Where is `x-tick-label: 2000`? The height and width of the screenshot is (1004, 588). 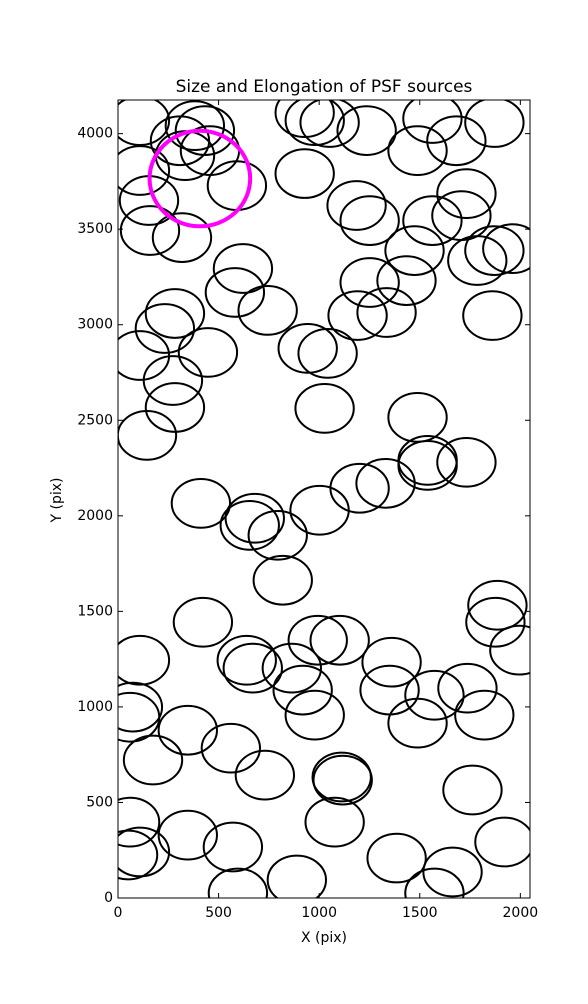
x-tick-label: 2000 is located at coordinates (521, 913).